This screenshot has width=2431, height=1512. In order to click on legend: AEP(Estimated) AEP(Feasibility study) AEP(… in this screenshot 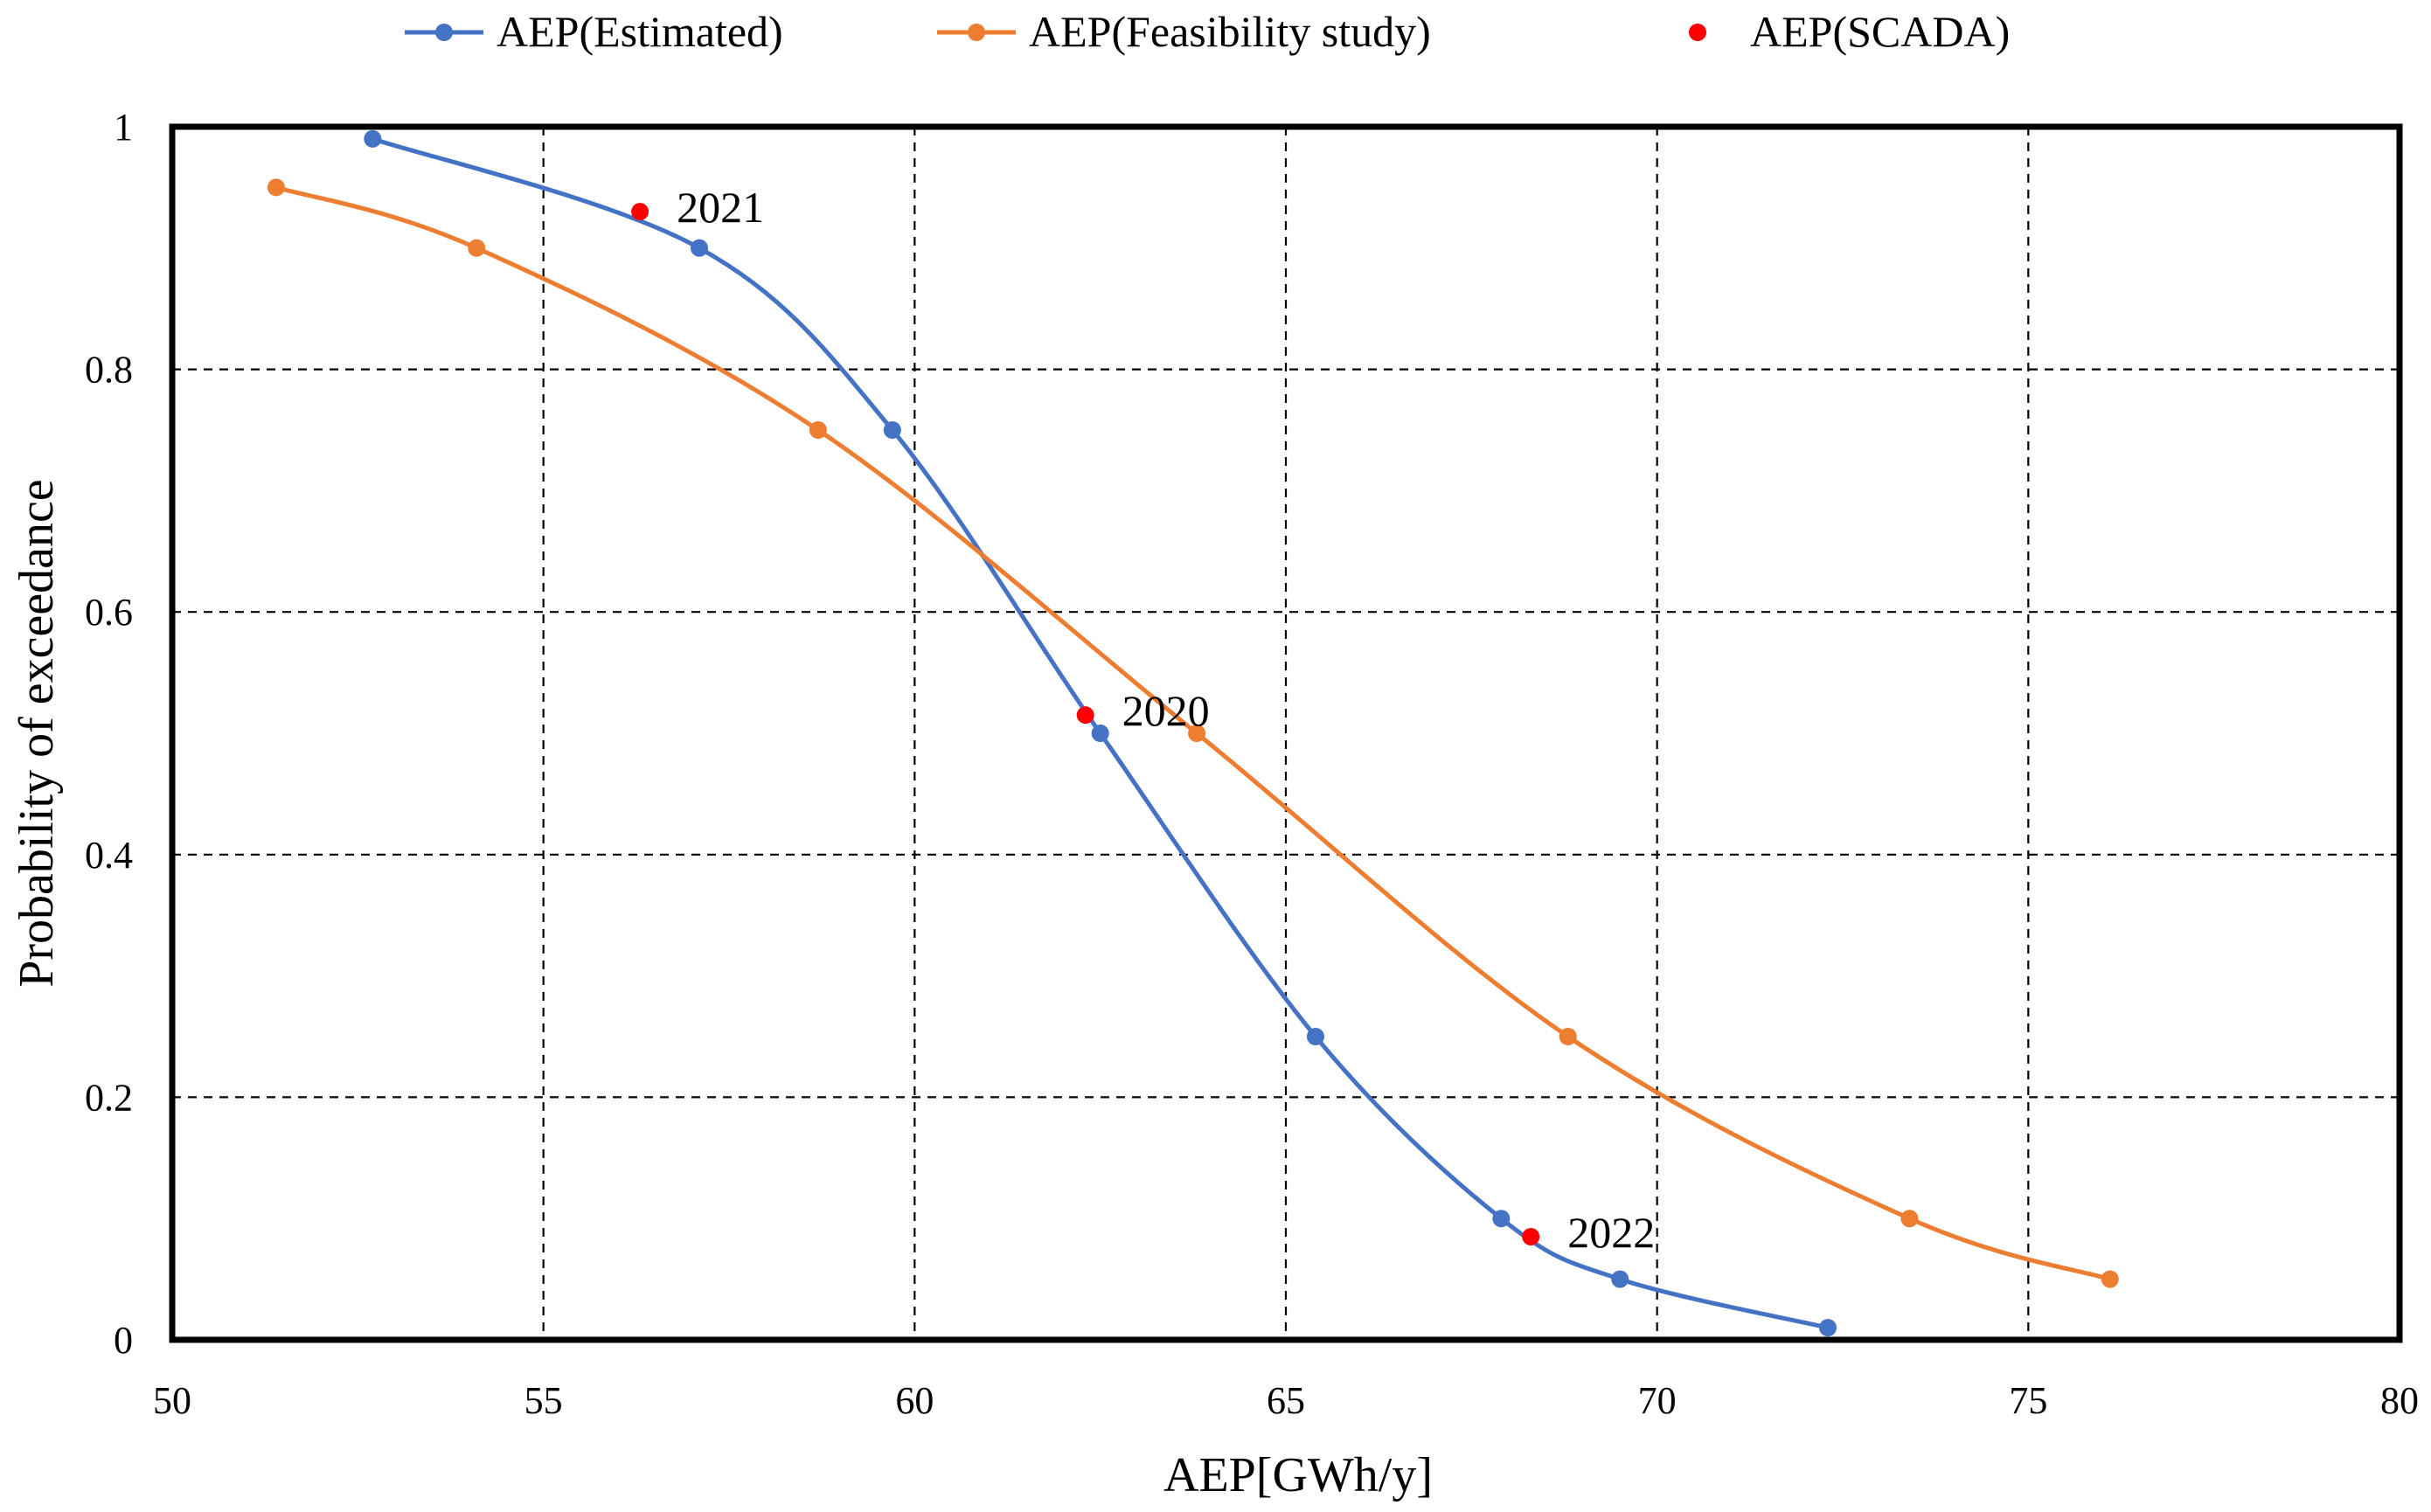, I will do `click(1207, 31)`.